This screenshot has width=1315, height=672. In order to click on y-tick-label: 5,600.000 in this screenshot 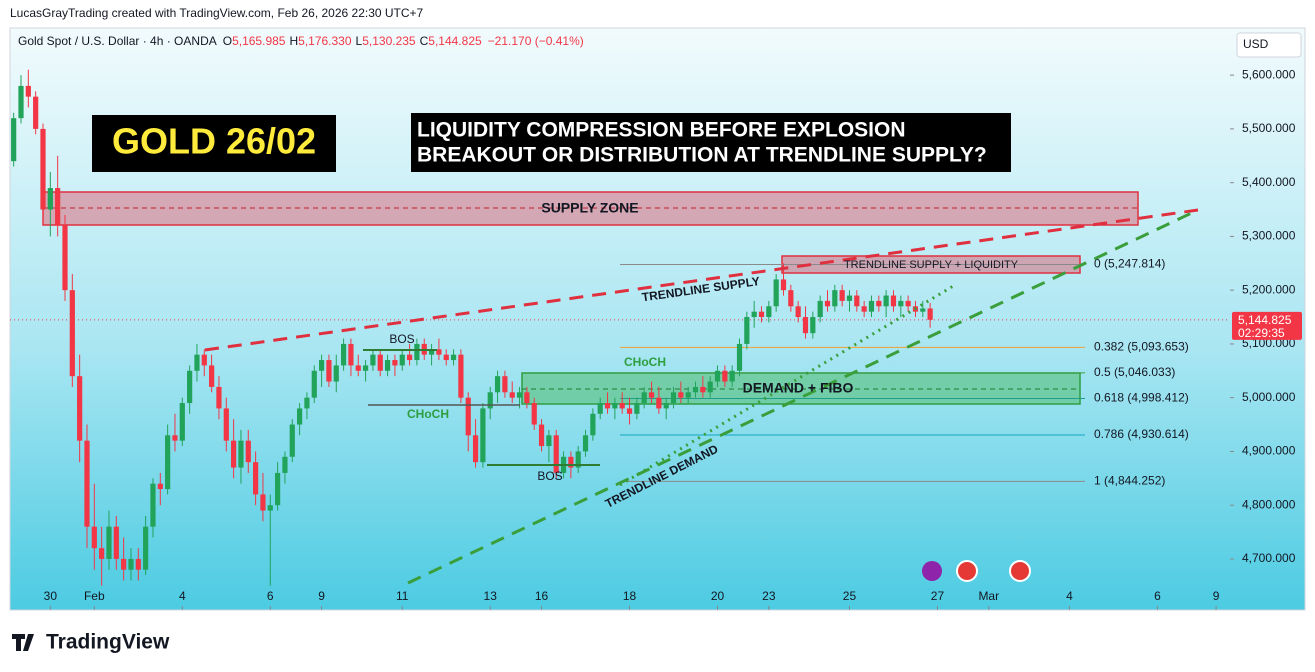, I will do `click(1269, 74)`.